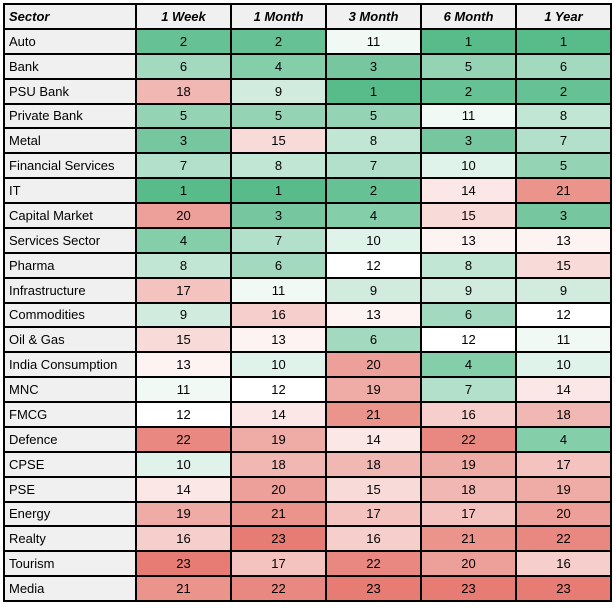  I want to click on rank-cell-mnc-1-year: 14, so click(563, 389).